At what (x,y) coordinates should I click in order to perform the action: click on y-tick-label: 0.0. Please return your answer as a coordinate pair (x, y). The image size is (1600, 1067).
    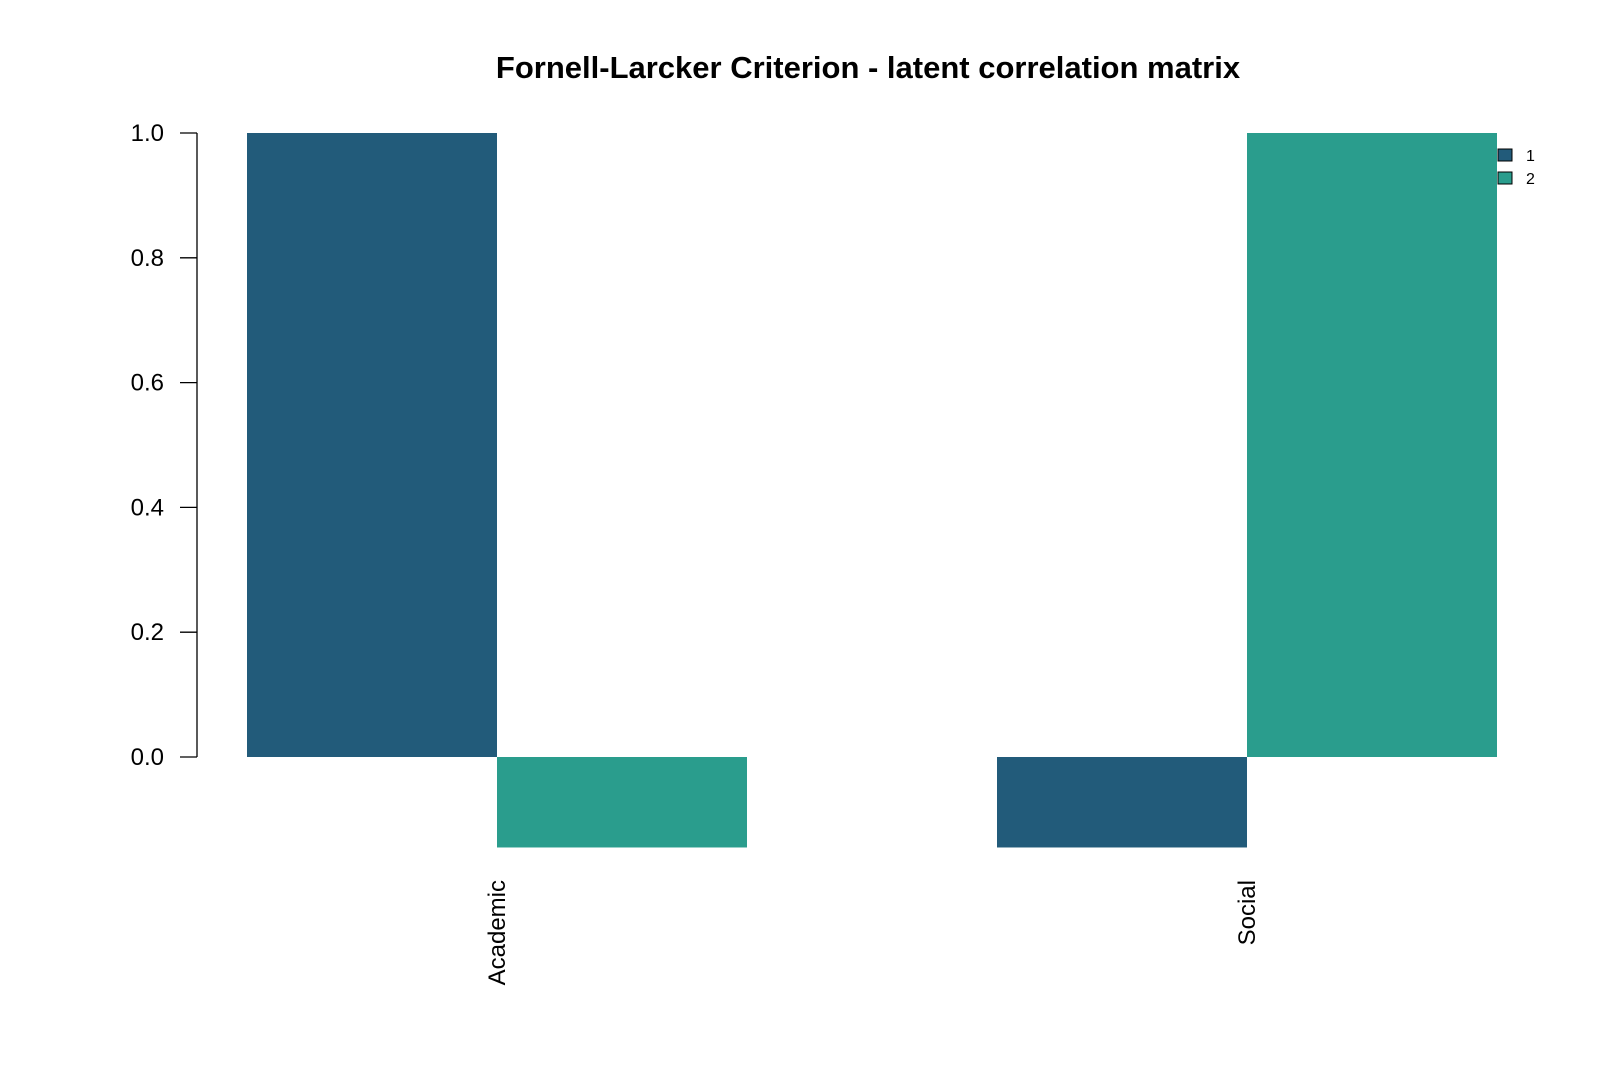
    Looking at the image, I should click on (147, 757).